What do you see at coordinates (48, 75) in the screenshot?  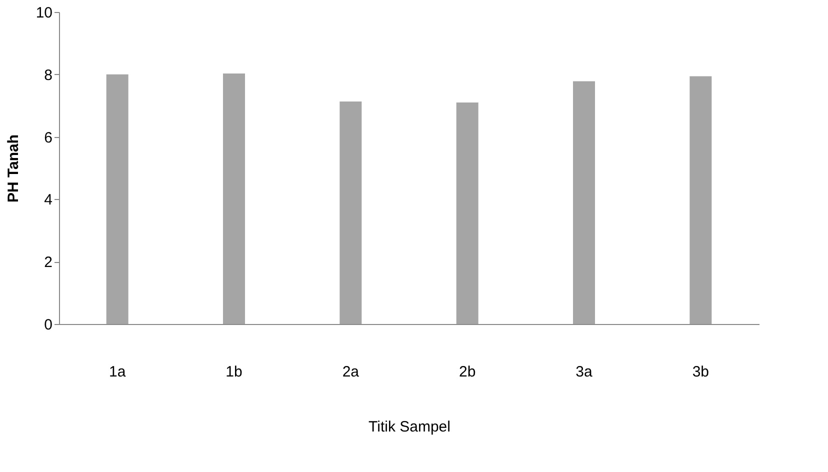 I see `y-tick-label: 8` at bounding box center [48, 75].